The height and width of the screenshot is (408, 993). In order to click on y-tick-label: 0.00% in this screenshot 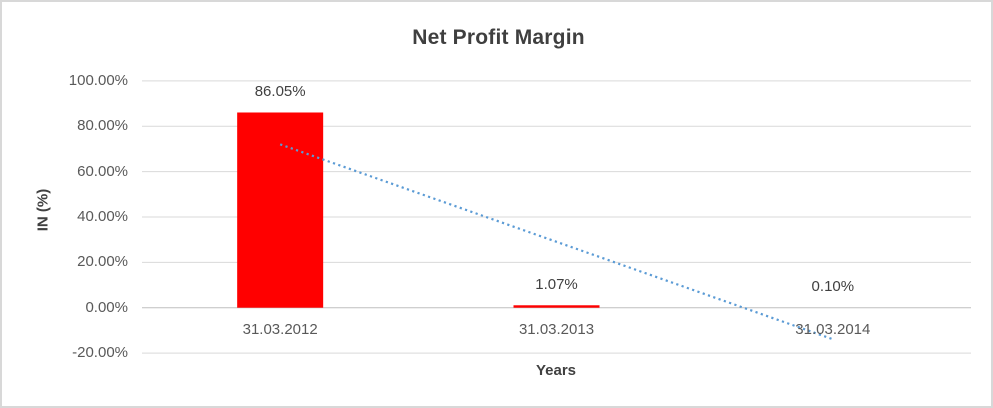, I will do `click(106, 307)`.